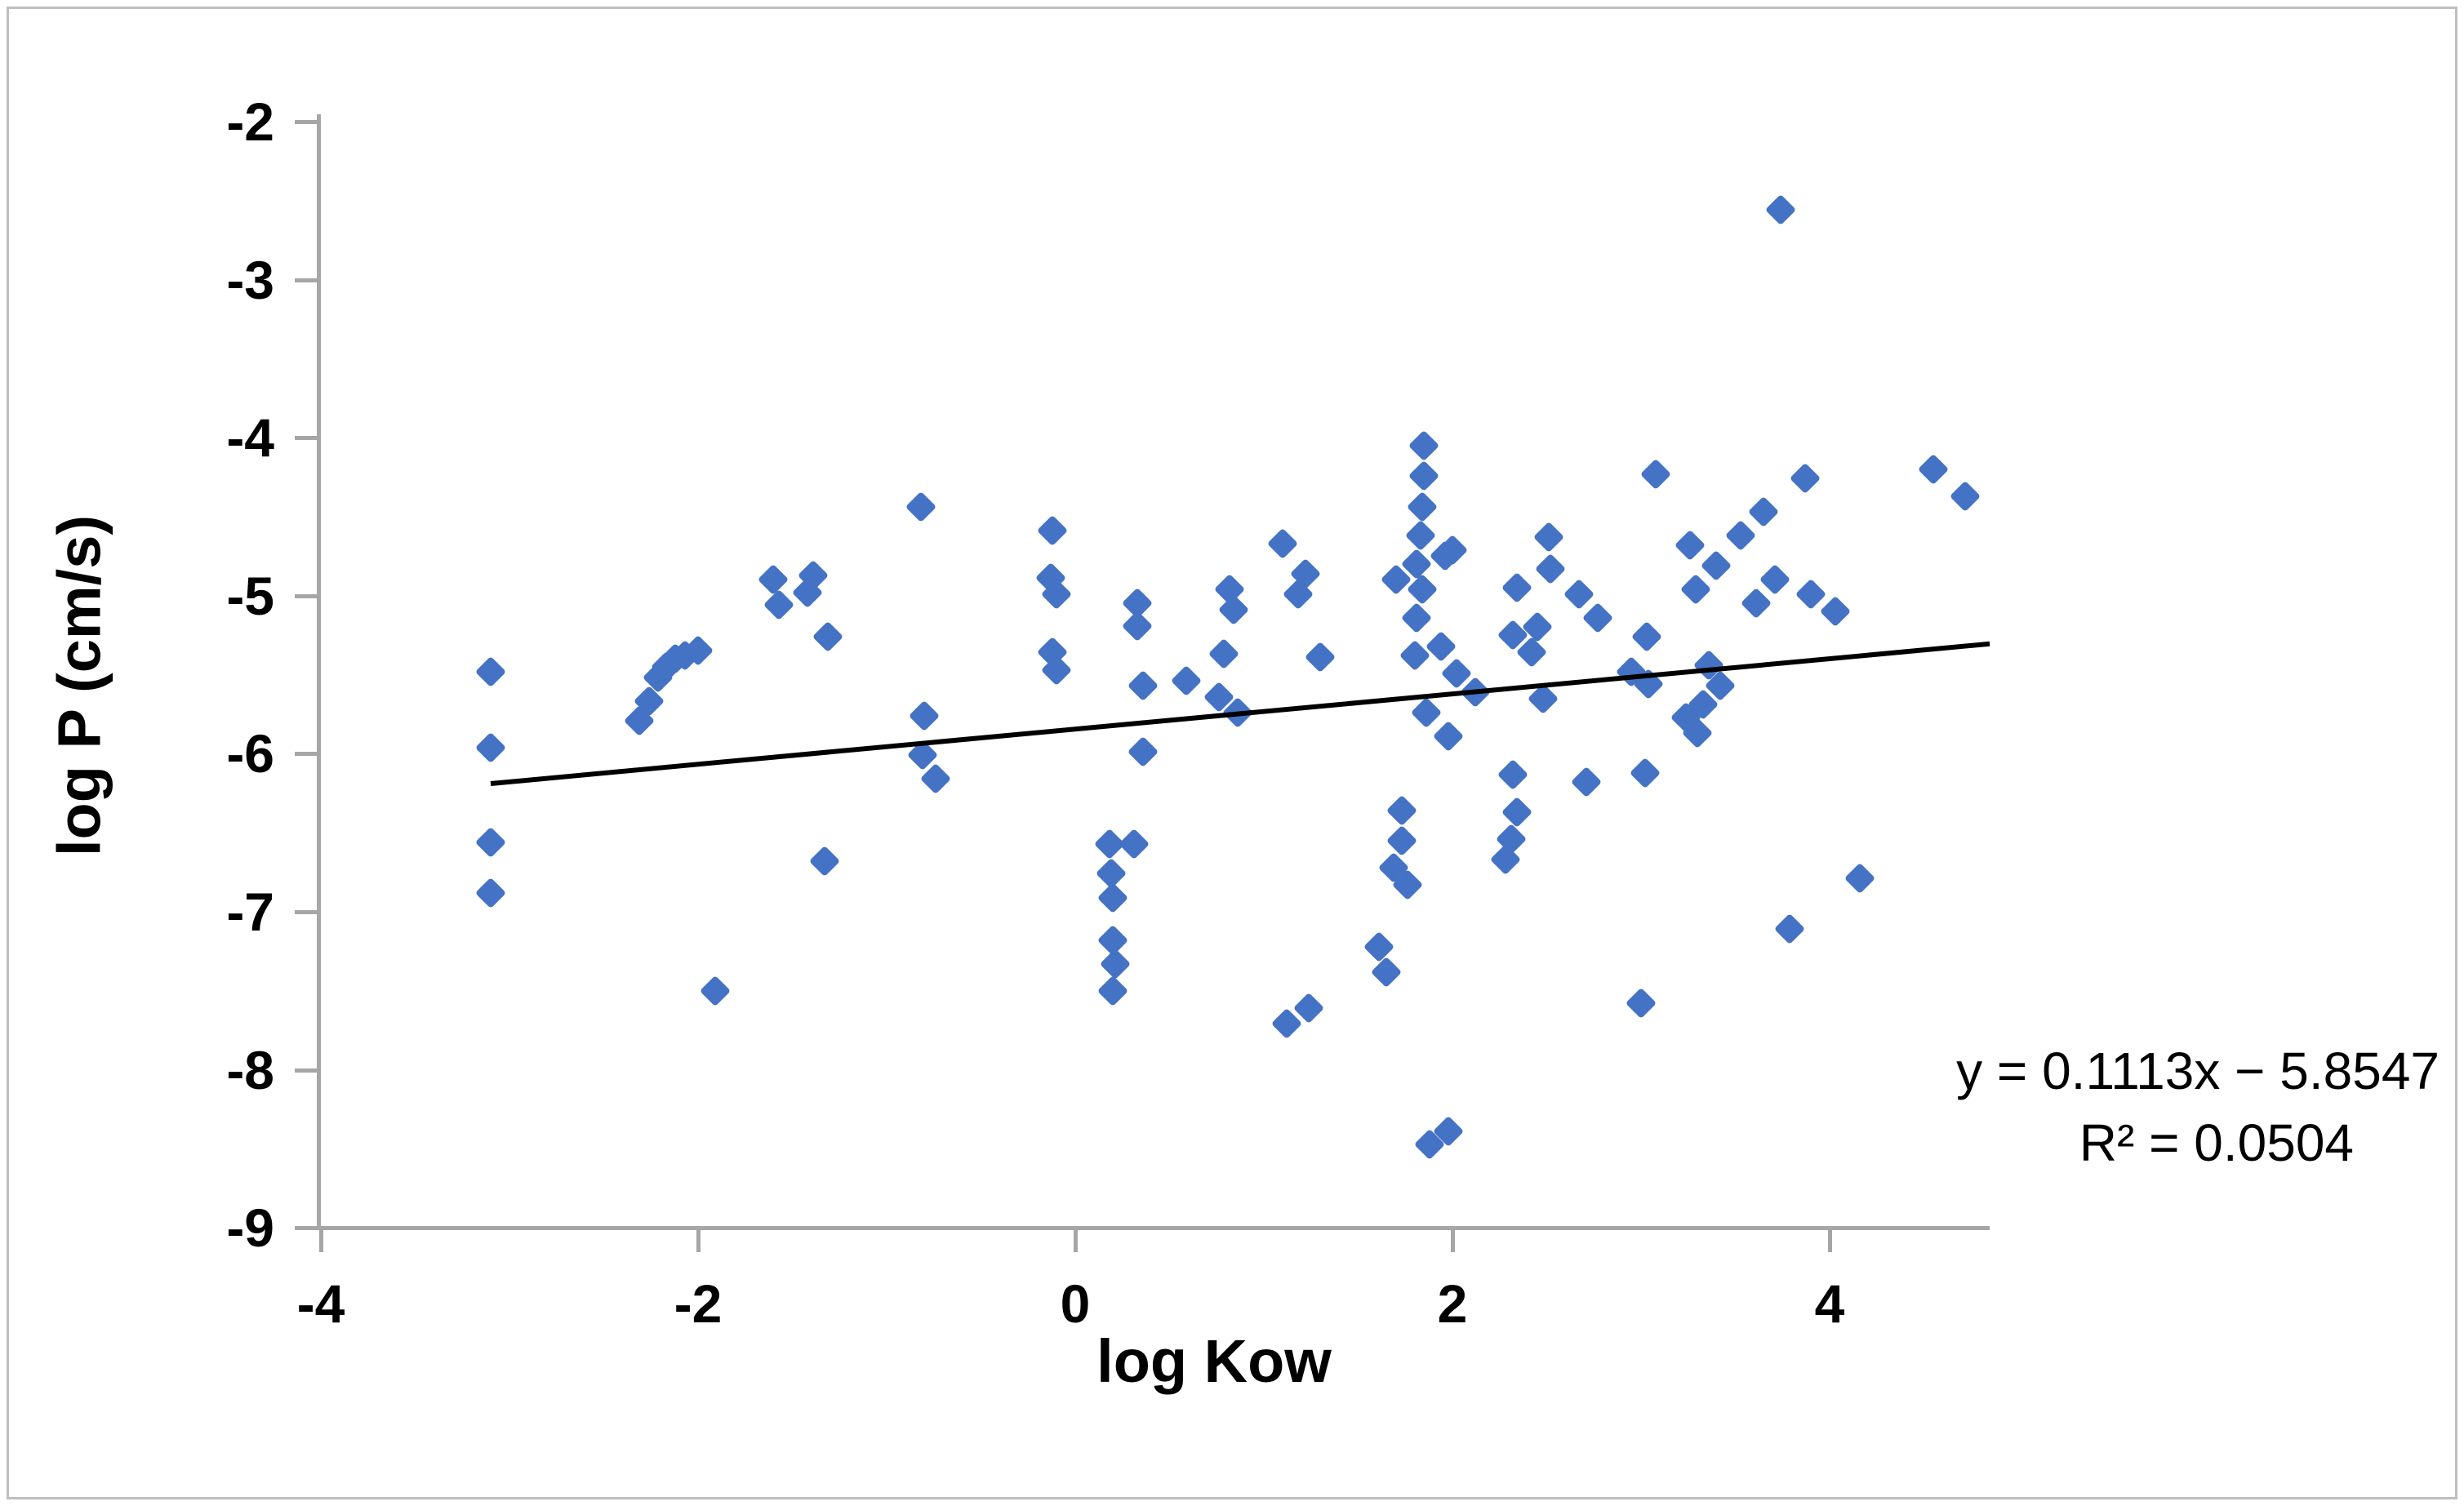  I want to click on x-axis-line, so click(1153, 1228).